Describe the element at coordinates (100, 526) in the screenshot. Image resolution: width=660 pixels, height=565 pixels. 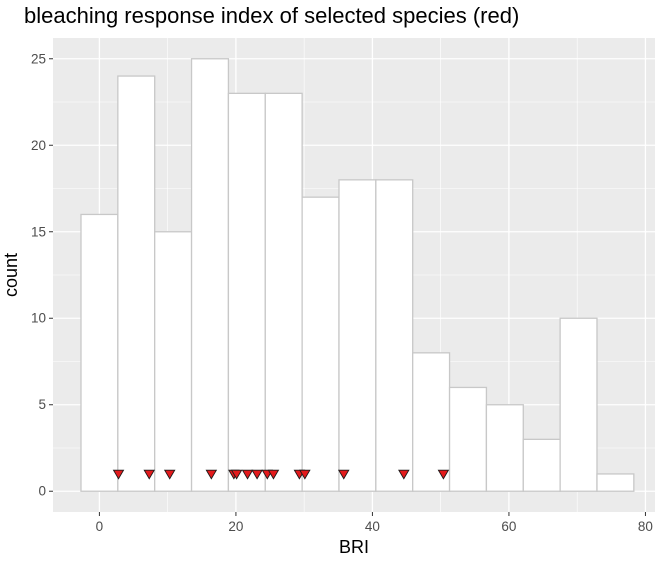
I see `x-tick-label: 0` at that location.